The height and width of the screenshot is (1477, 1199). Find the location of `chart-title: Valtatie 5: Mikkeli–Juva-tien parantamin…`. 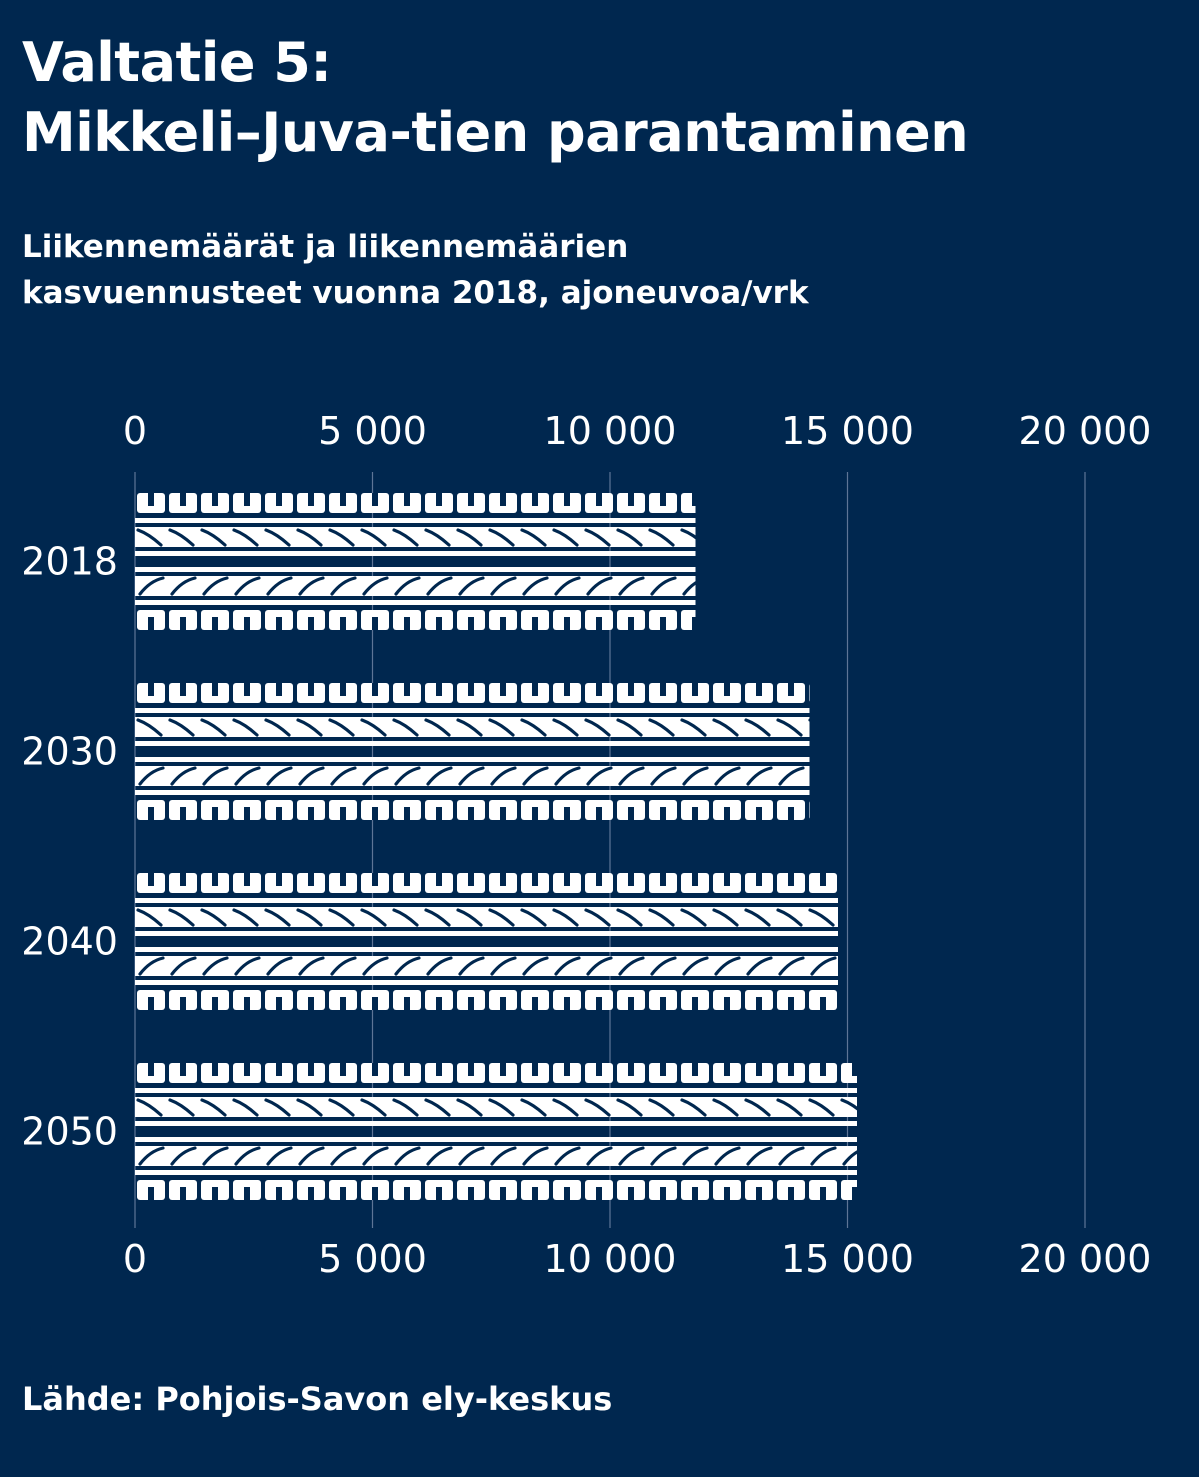

chart-title: Valtatie 5: Mikkeli–Juva-tien parantamin… is located at coordinates (495, 98).